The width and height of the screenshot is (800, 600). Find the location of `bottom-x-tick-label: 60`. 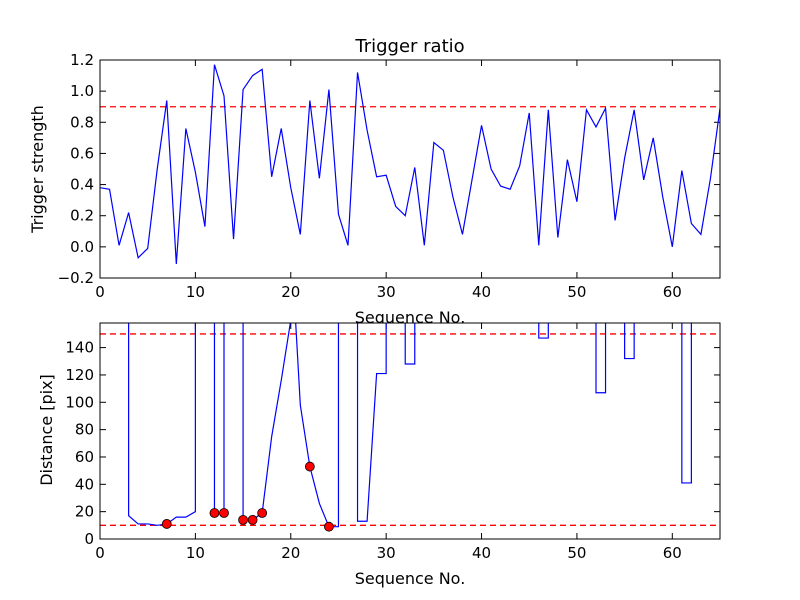

bottom-x-tick-label: 60 is located at coordinates (672, 553).